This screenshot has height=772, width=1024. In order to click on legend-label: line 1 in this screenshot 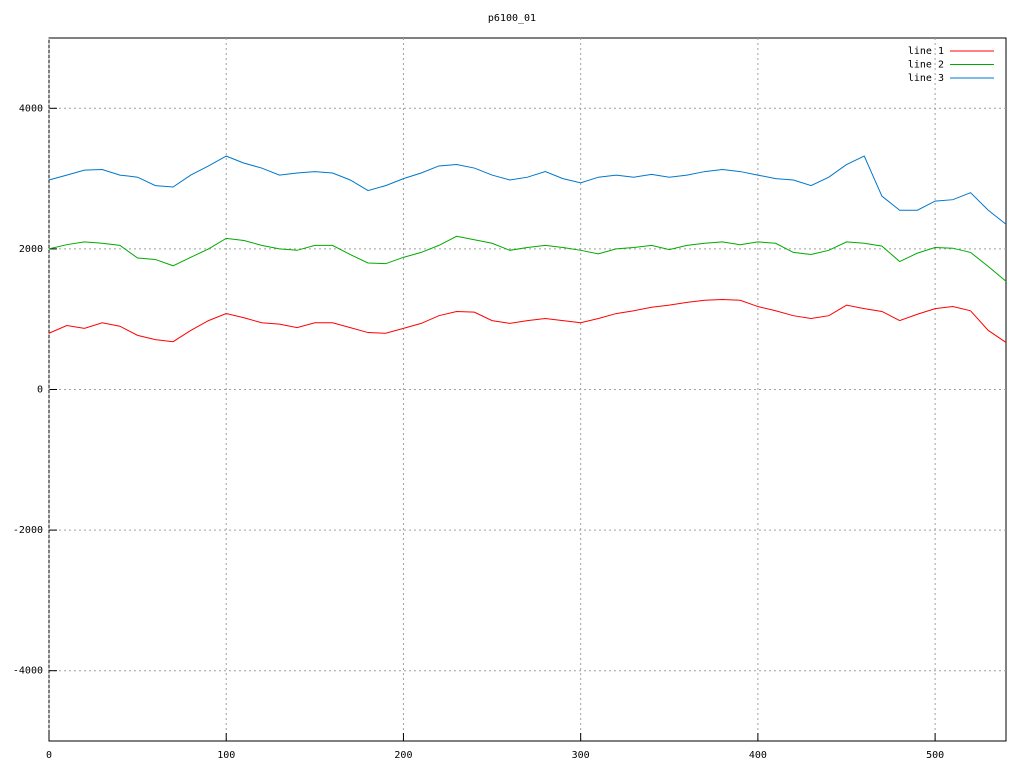, I will do `click(926, 51)`.